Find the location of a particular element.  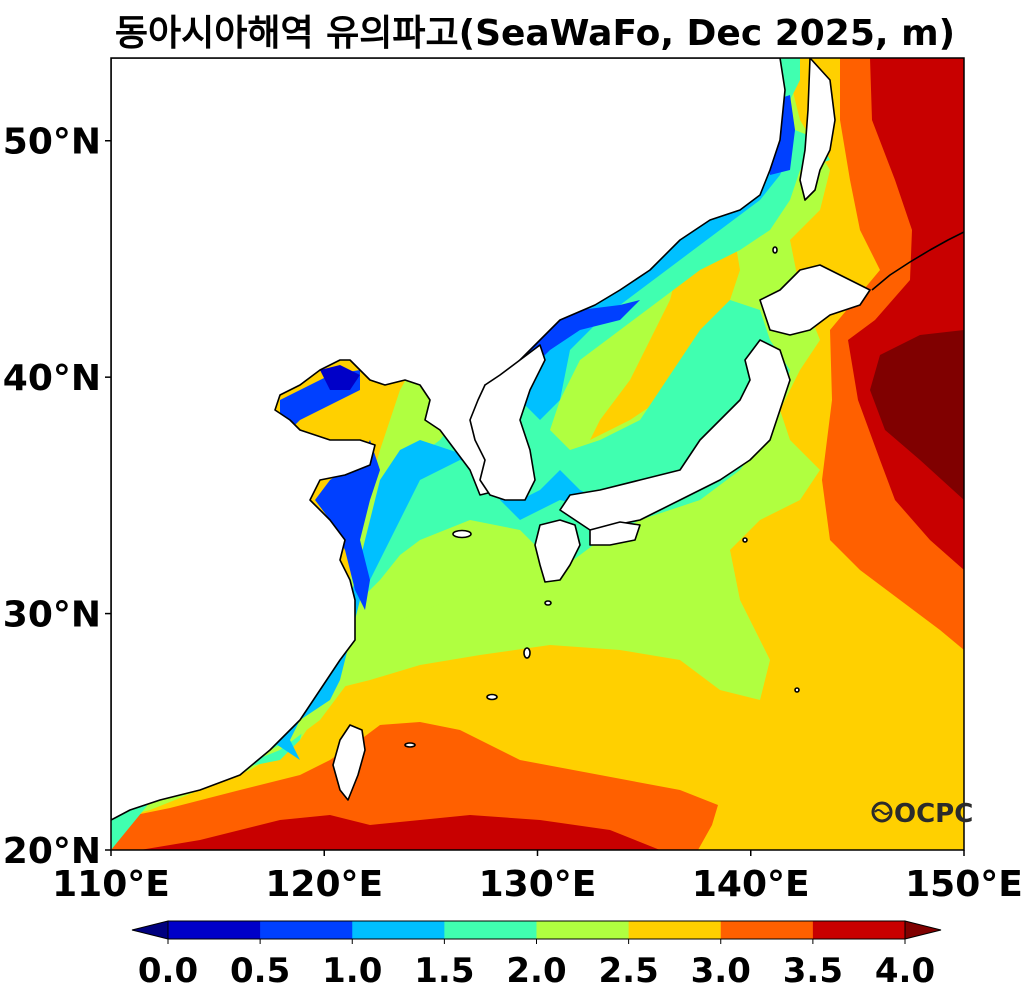

y-tick-label: 40°N is located at coordinates (52, 378).